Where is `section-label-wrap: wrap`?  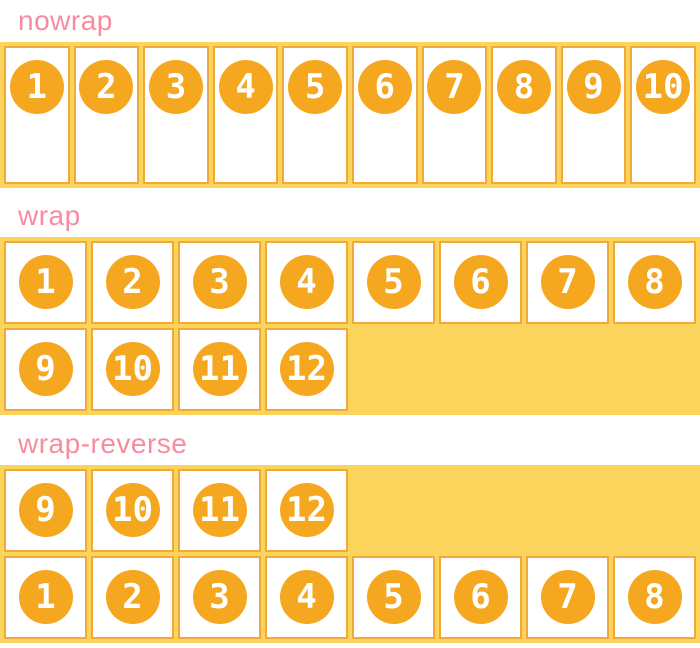
section-label-wrap: wrap is located at coordinates (49, 215).